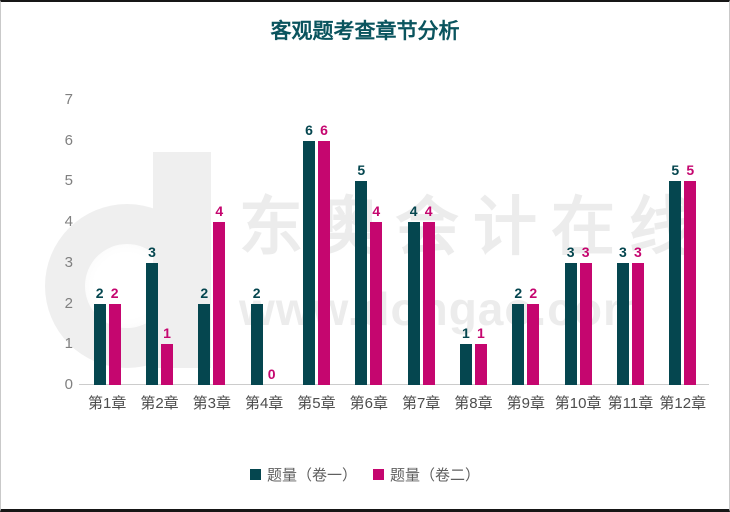  I want to click on x-tick-label: 第11章, so click(630, 403).